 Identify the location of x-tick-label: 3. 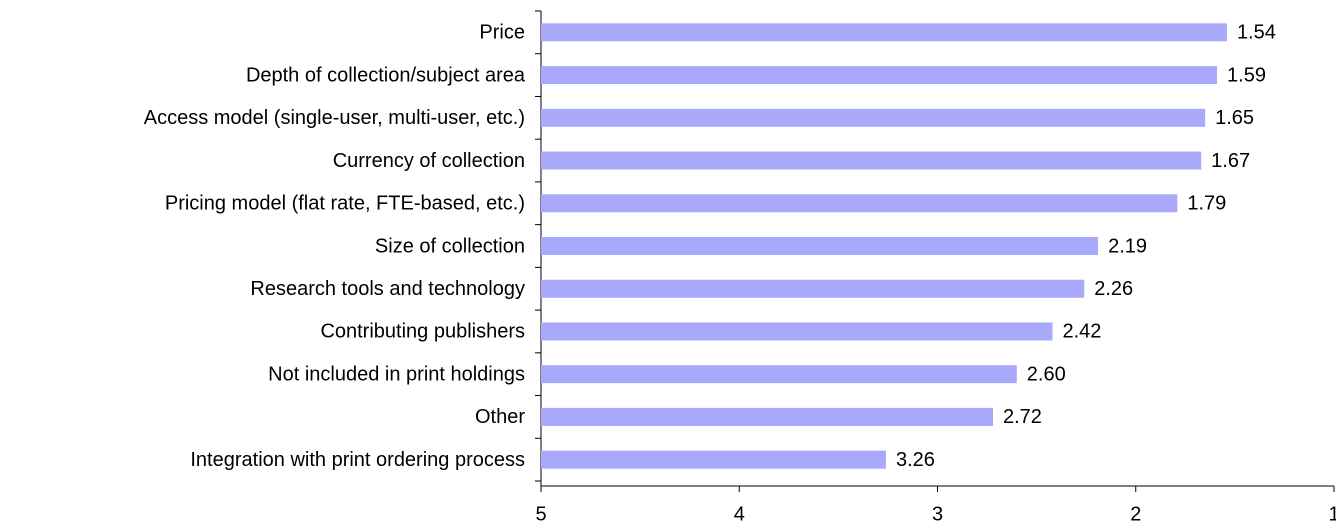
(937, 514).